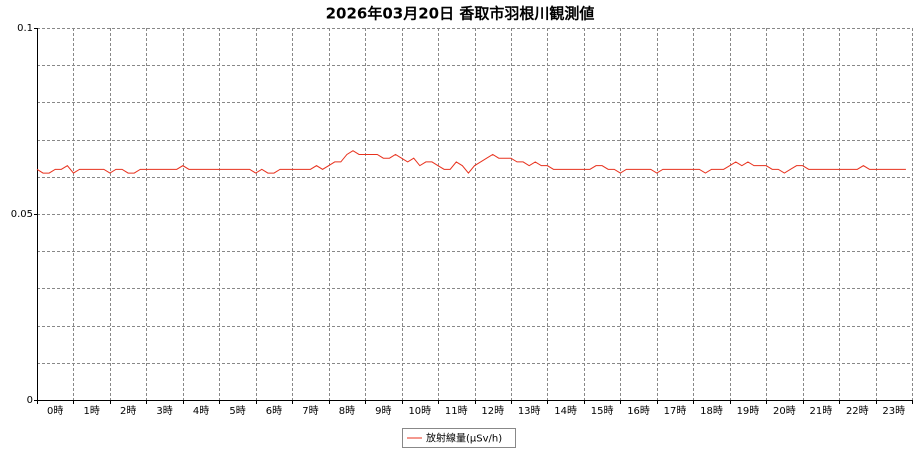 The height and width of the screenshot is (450, 920). I want to click on x-tick-label: 3時, so click(164, 411).